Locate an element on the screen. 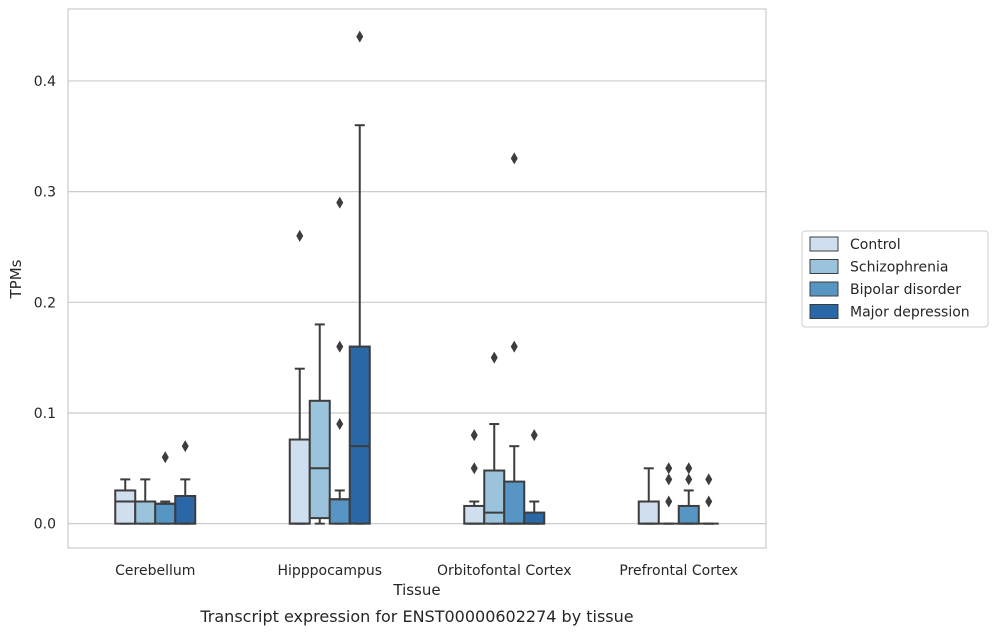 This screenshot has height=634, width=997. legend-frame is located at coordinates (895, 279).